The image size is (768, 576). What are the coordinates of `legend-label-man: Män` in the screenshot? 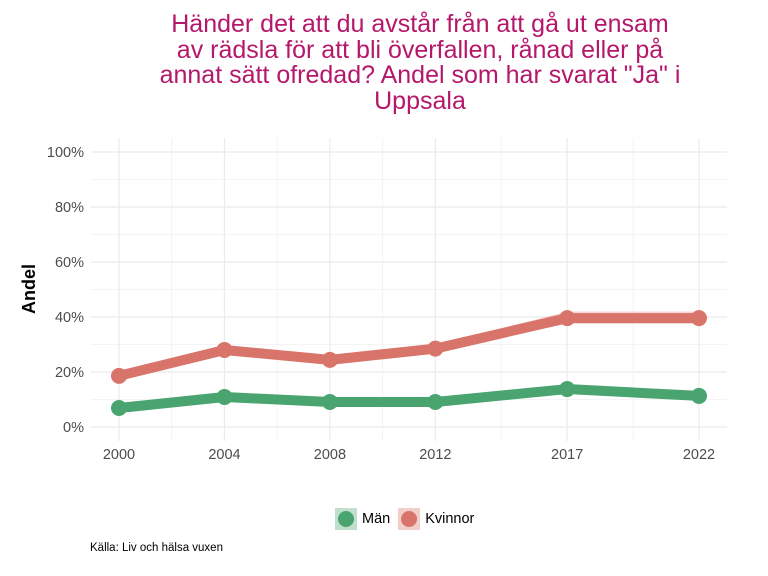 It's located at (376, 519).